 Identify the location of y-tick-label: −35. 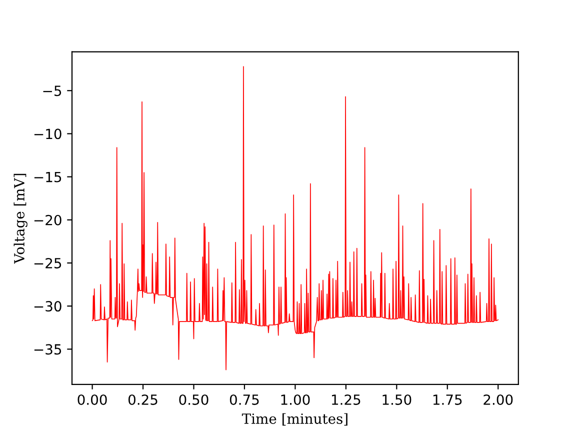
(48, 349).